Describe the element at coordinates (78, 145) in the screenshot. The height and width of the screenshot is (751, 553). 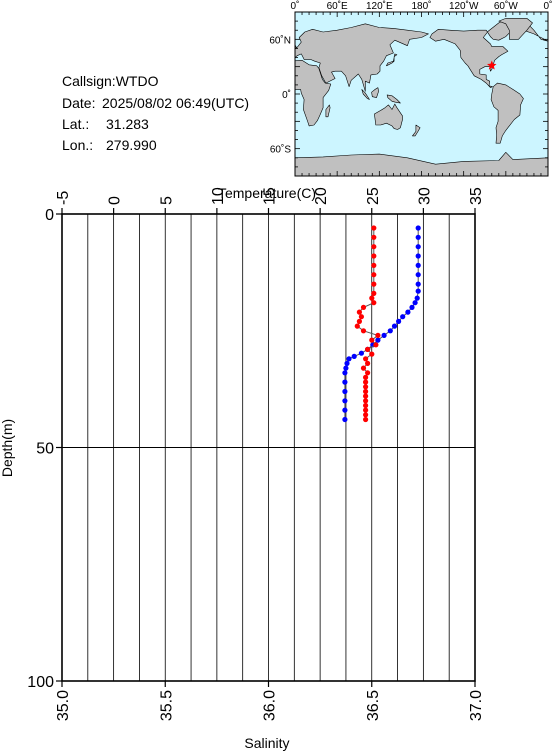
I see `lon-label: Lon.:` at that location.